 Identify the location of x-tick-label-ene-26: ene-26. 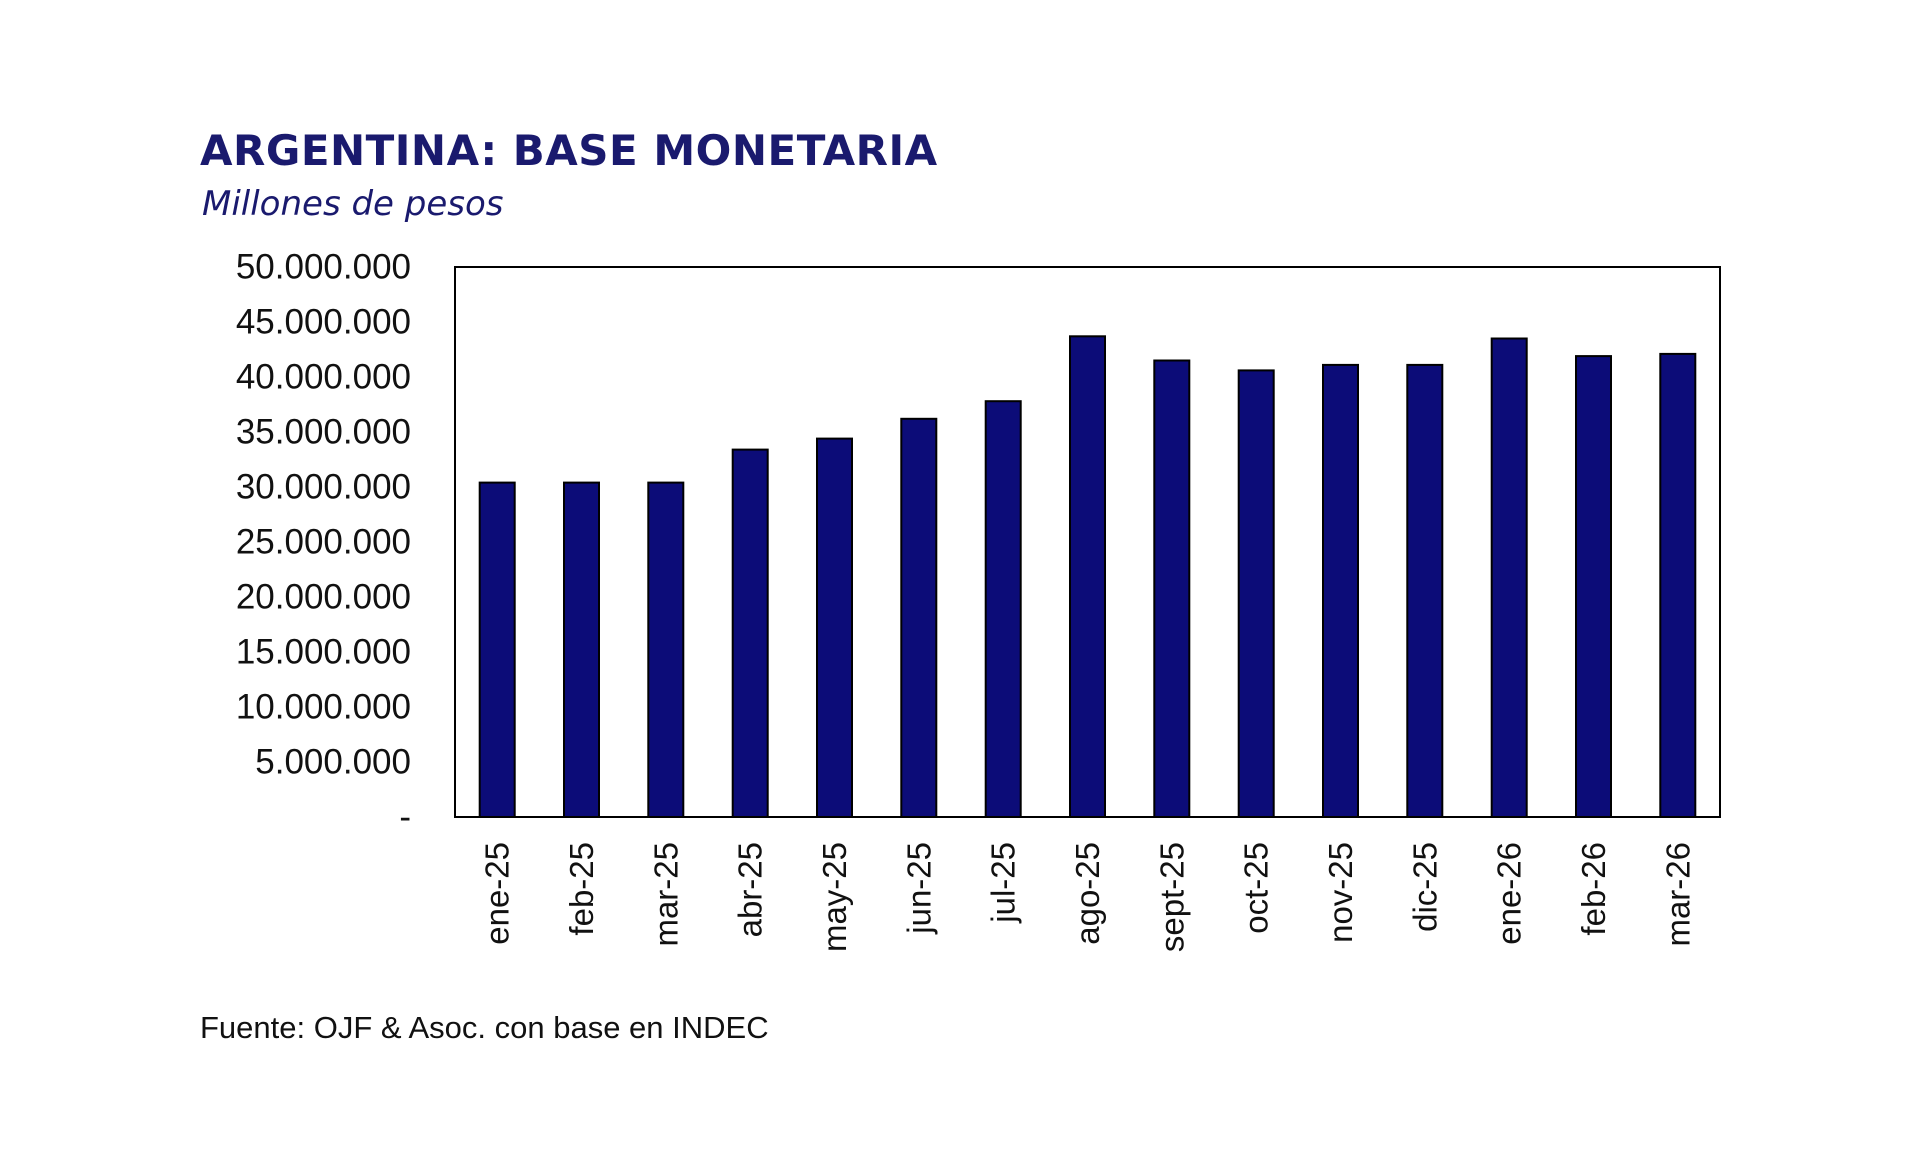
(1509, 893).